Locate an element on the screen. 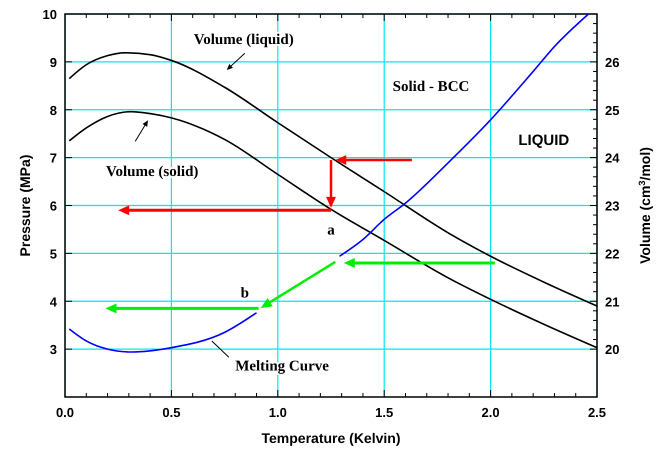 This screenshot has width=663, height=450. annotation: b is located at coordinates (244, 294).